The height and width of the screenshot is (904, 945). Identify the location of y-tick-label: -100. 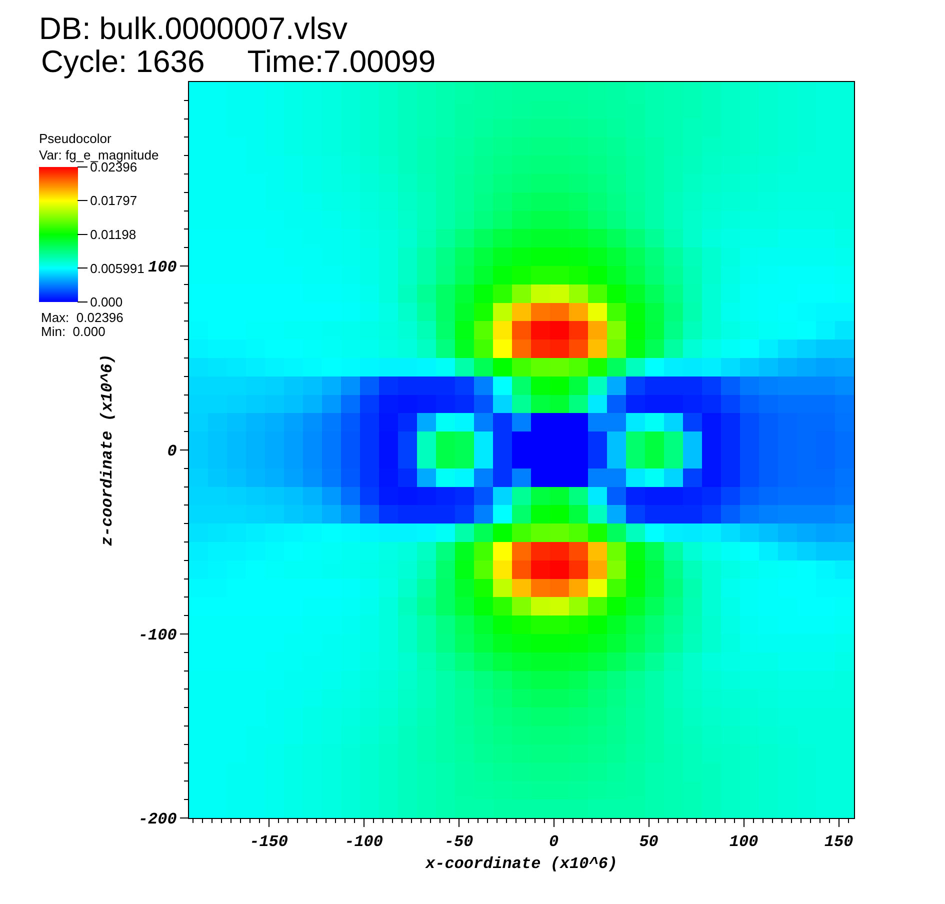
(158, 635).